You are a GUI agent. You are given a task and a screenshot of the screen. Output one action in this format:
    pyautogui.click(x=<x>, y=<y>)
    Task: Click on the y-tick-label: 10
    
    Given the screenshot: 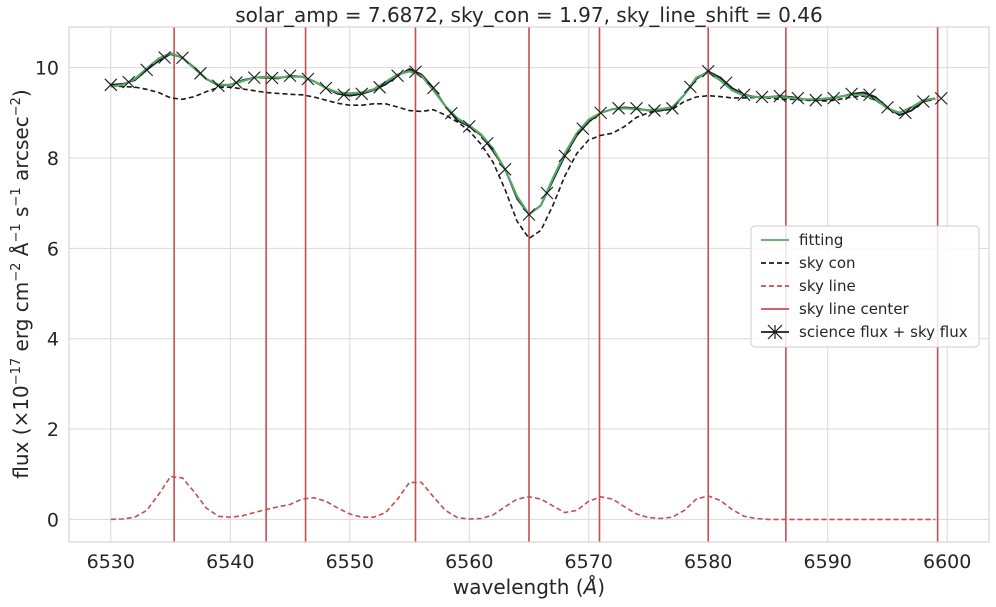 What is the action you would take?
    pyautogui.click(x=47, y=69)
    